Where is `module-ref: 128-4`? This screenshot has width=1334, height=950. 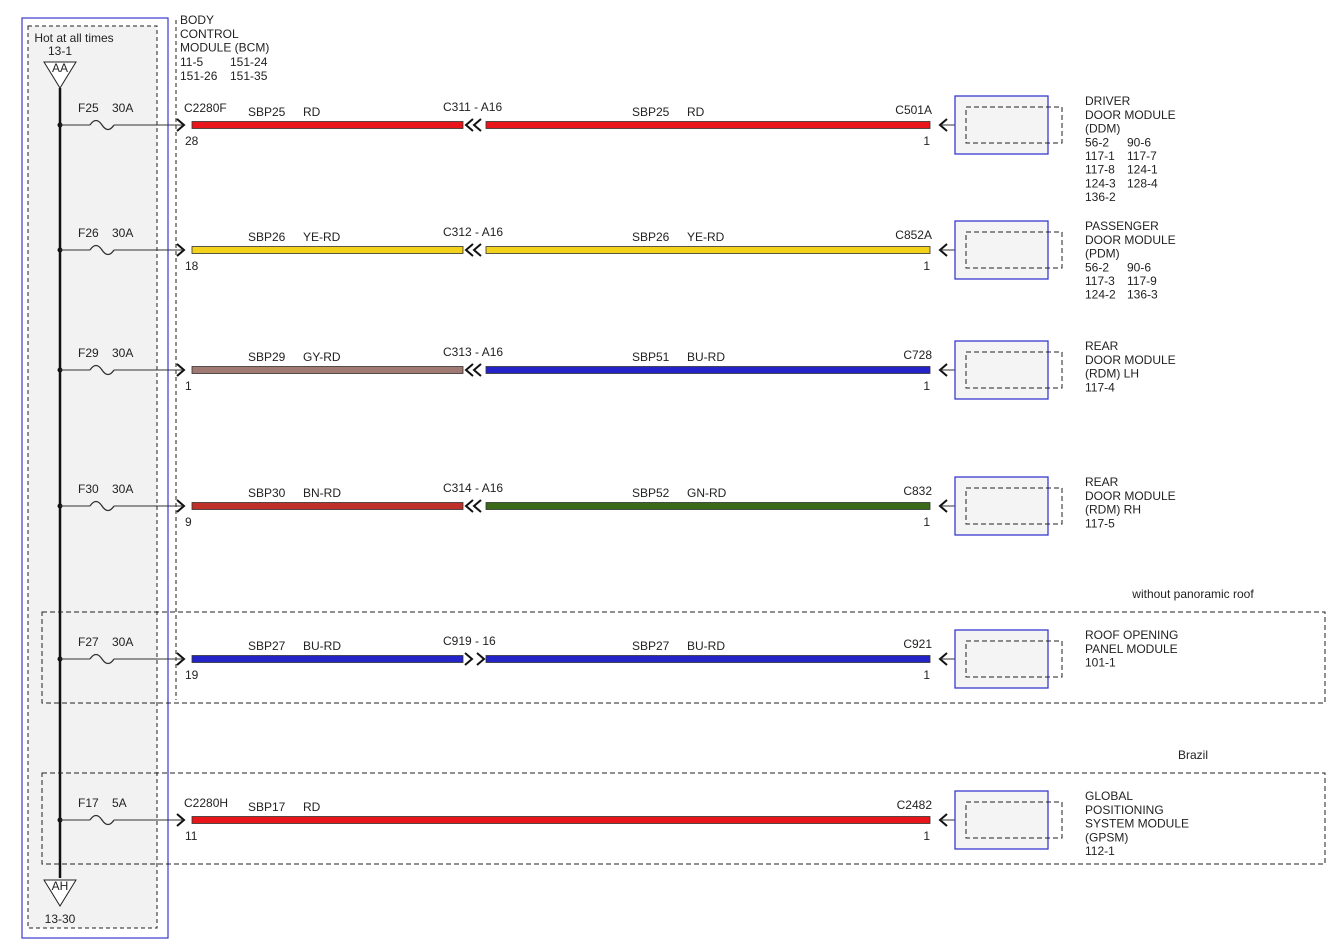
module-ref: 128-4 is located at coordinates (1142, 183).